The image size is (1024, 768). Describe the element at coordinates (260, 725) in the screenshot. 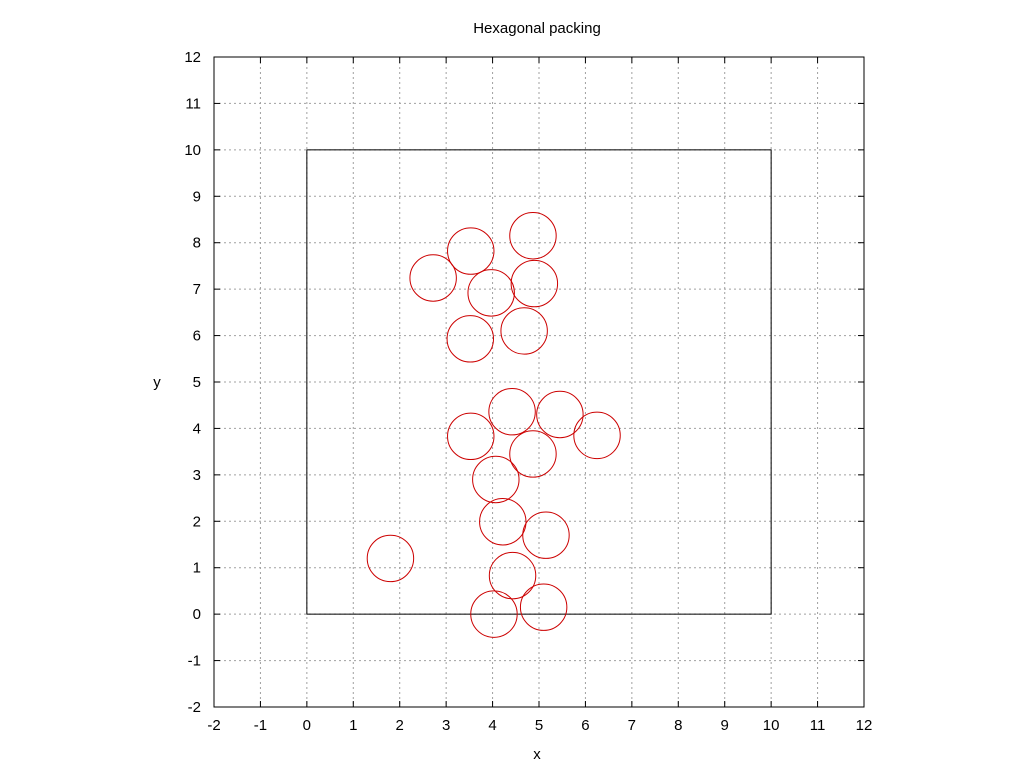

I see `x-tick-label: -1` at that location.